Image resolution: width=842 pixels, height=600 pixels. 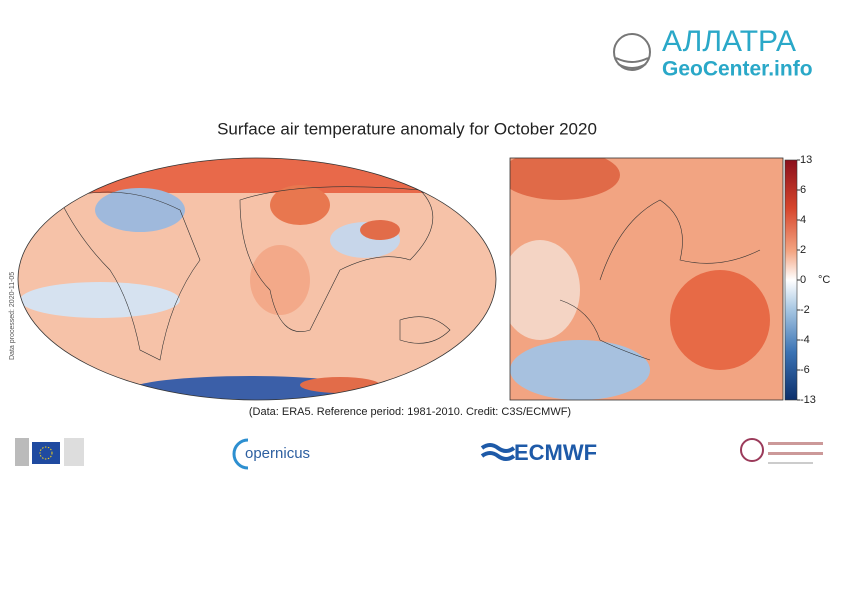 I want to click on copernicus-logo: opernicus, so click(x=271, y=454).